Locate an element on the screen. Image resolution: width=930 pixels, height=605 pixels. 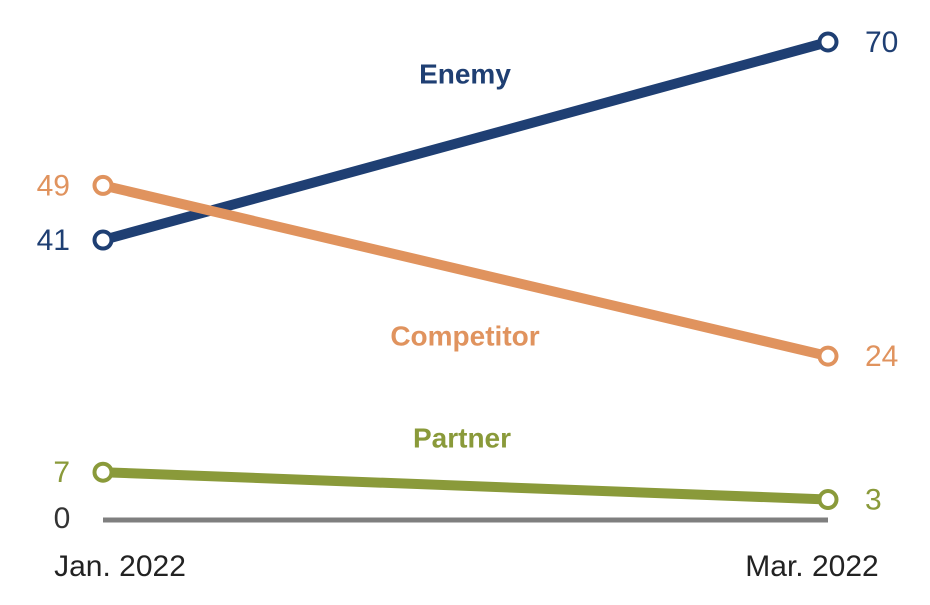
value-label: 7 is located at coordinates (61, 472).